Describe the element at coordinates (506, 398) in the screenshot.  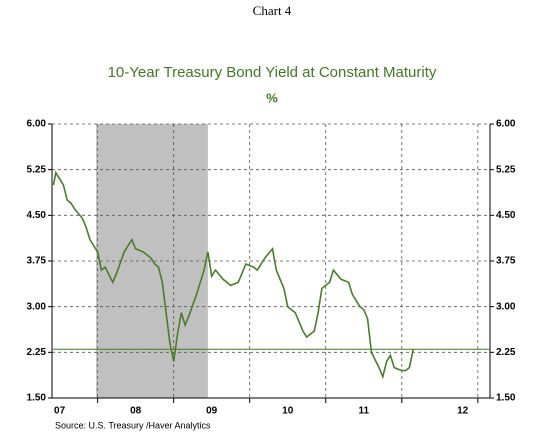
I see `y2-tick-label: 1.50` at that location.